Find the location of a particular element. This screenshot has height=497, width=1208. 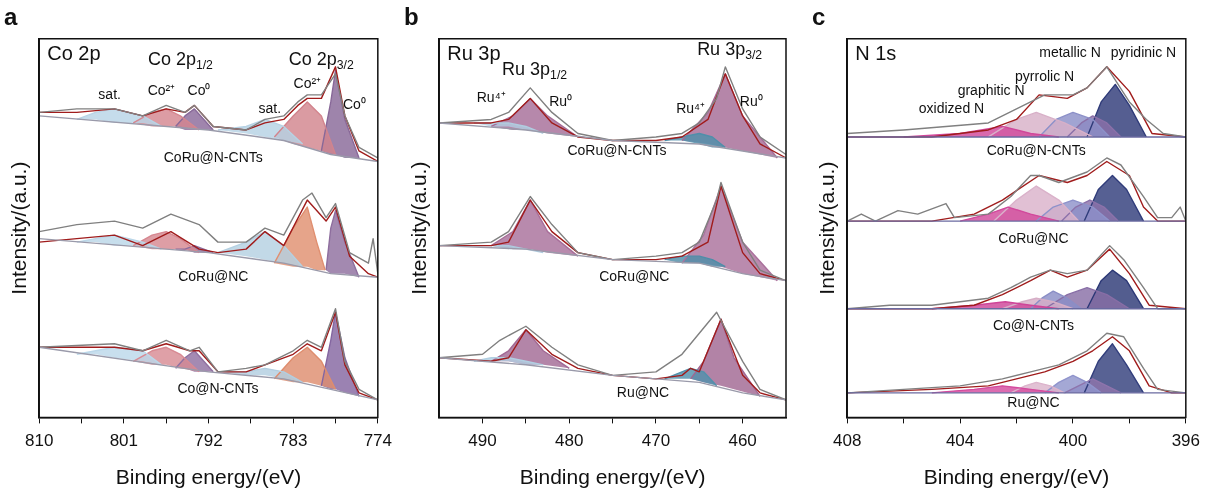

x-tick-label: 396 is located at coordinates (1186, 441).